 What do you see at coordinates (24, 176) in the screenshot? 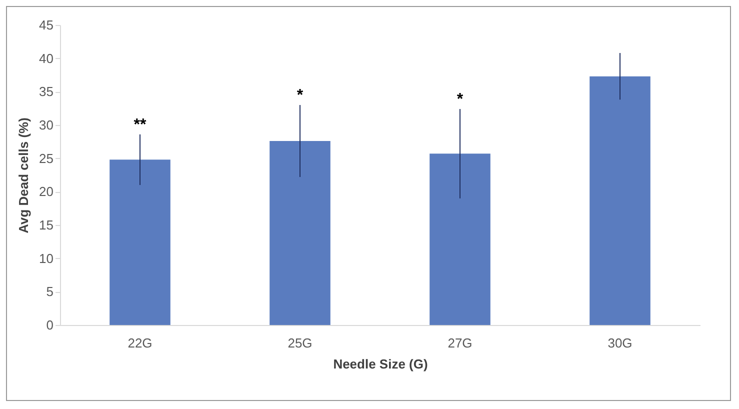
I see `y-axis-title: Avg Dead cells (%)` at bounding box center [24, 176].